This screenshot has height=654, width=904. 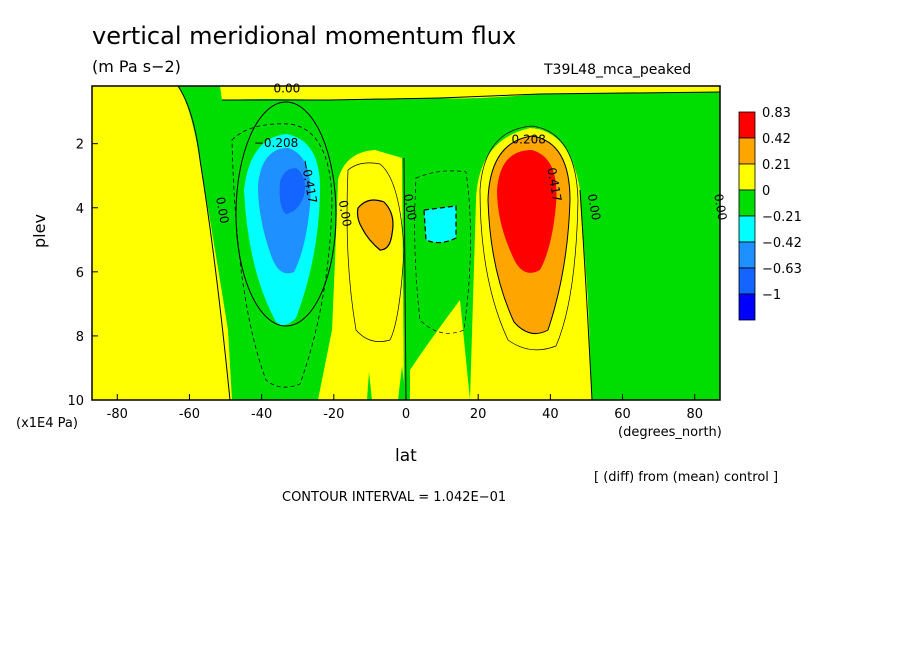 What do you see at coordinates (261, 414) in the screenshot?
I see `x-tick-label: -40` at bounding box center [261, 414].